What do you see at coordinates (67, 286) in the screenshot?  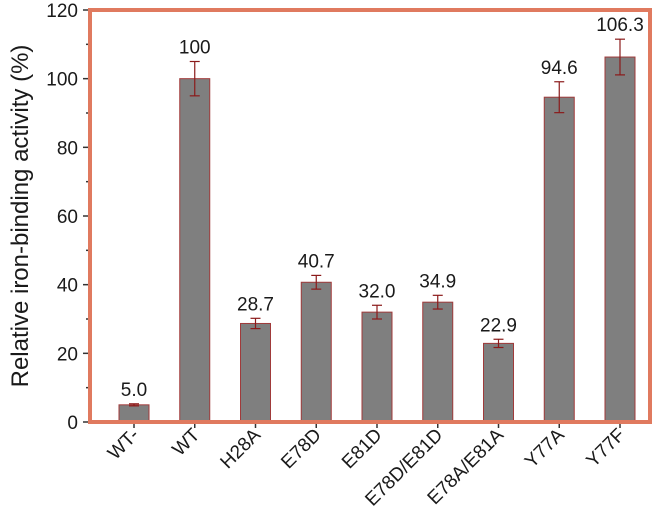 I see `y-tick-label: 40` at bounding box center [67, 286].